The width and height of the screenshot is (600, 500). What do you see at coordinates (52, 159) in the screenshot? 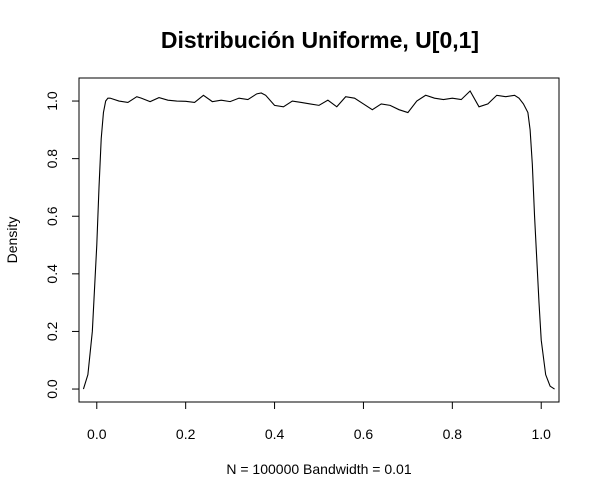
I see `y-tick-label: 0.8` at bounding box center [52, 159].